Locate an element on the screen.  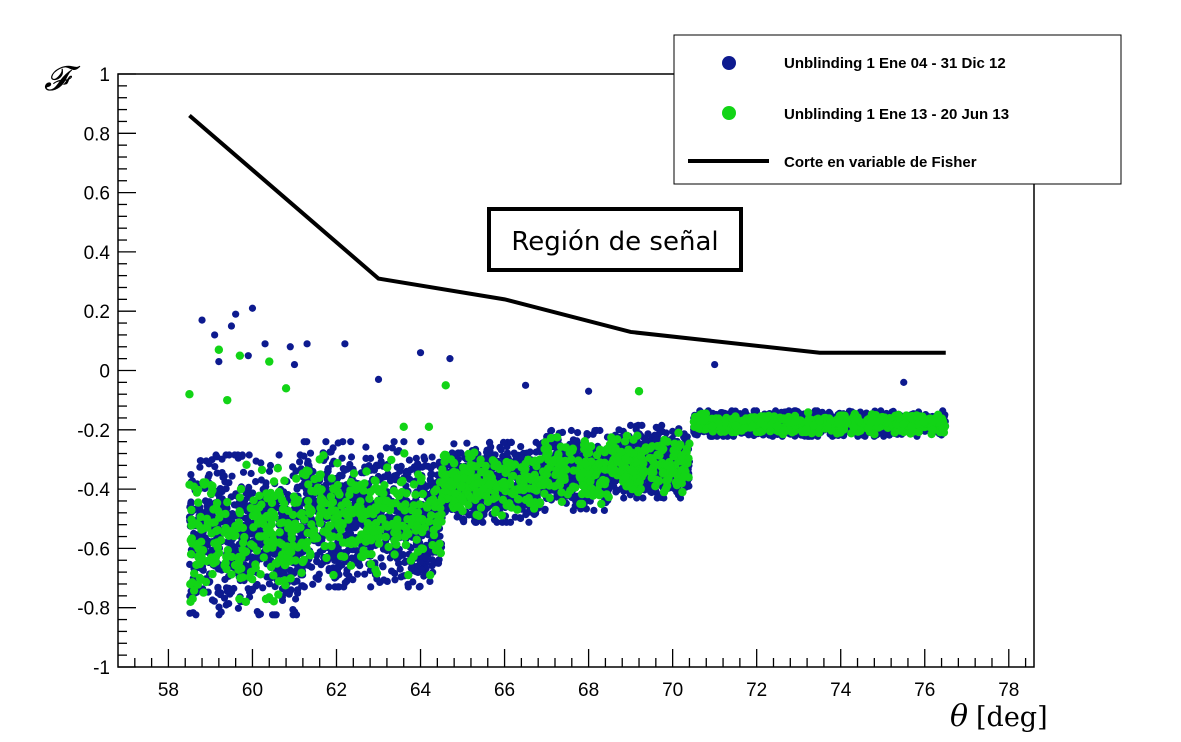
x-tick-label: 76 is located at coordinates (924, 690).